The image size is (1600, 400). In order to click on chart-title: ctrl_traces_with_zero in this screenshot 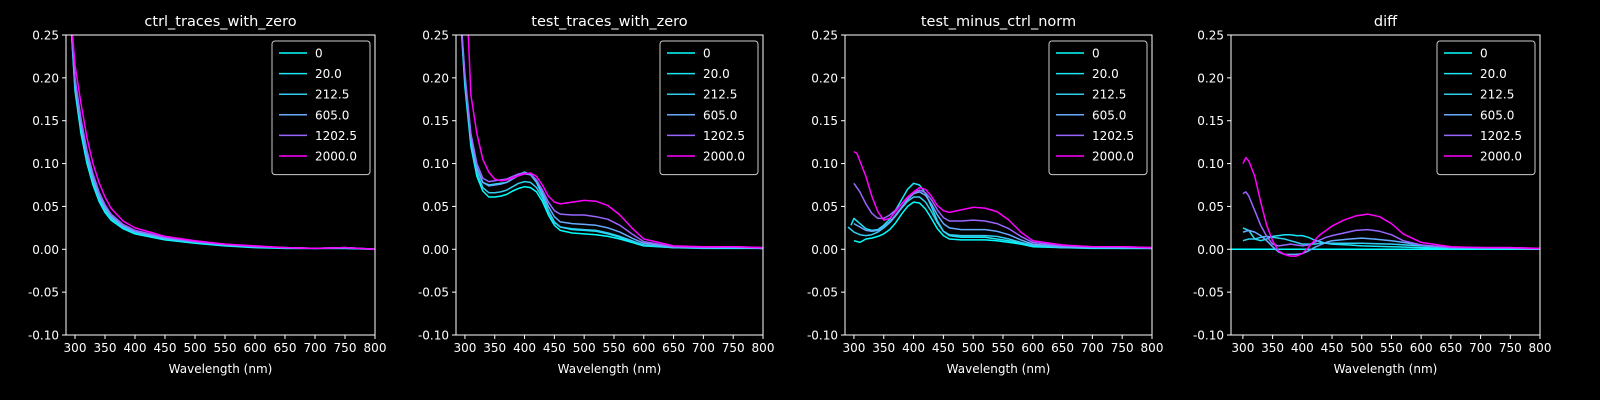, I will do `click(220, 22)`.